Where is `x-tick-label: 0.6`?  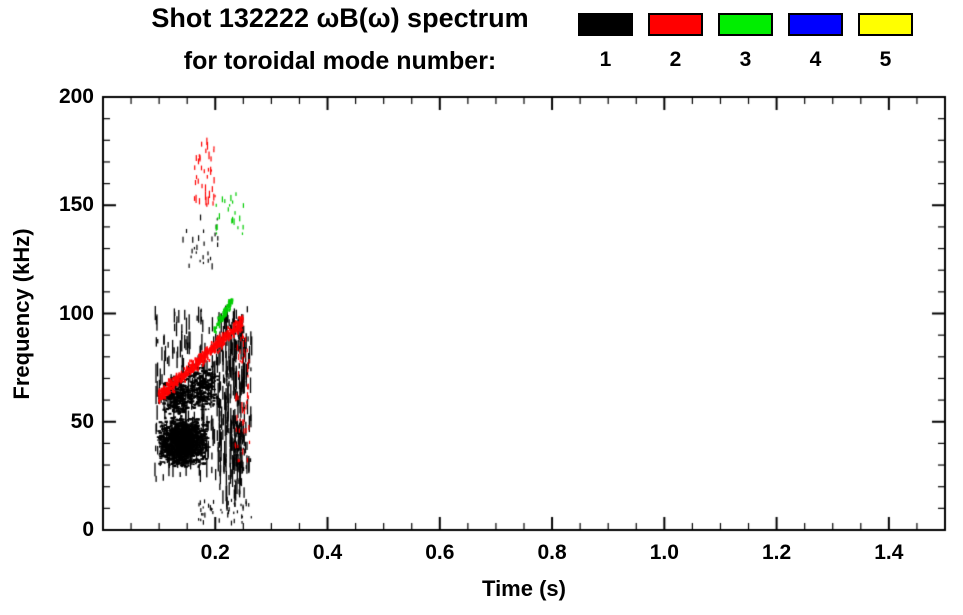
x-tick-label: 0.6 is located at coordinates (440, 552).